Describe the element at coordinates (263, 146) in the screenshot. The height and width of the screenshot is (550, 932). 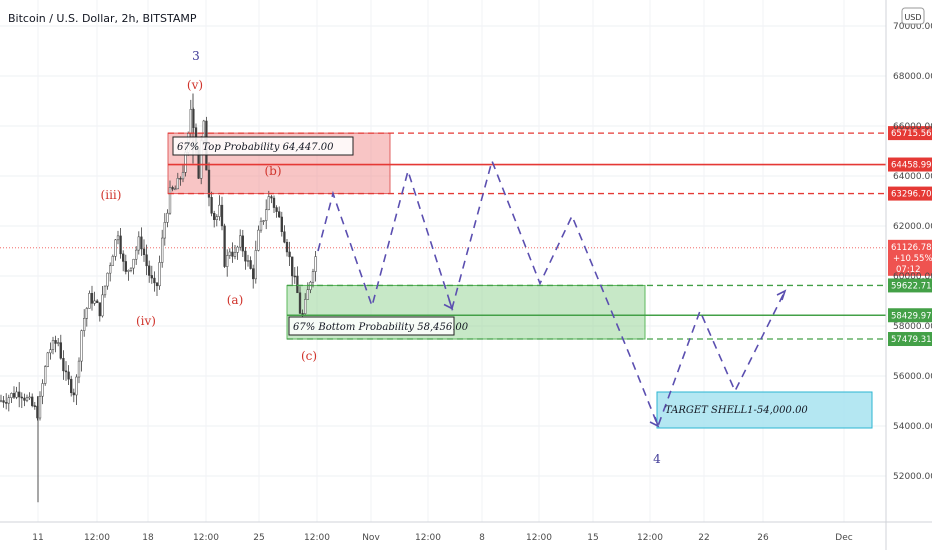
I see `top-zone-label-box` at that location.